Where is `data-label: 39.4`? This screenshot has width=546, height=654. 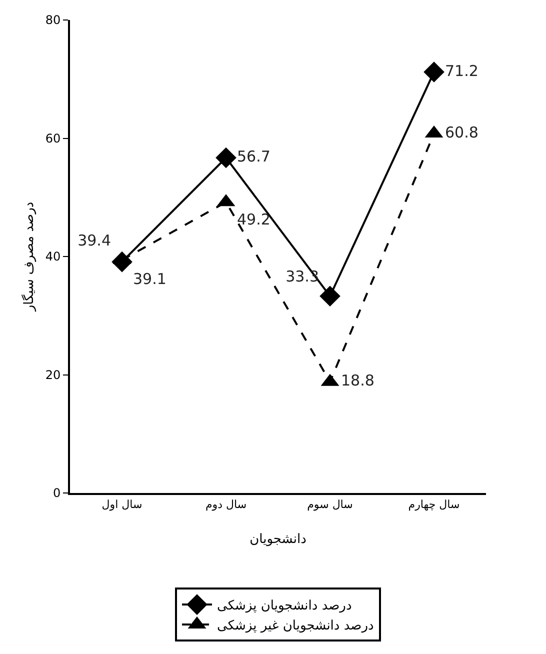
data-label: 39.4 is located at coordinates (94, 240).